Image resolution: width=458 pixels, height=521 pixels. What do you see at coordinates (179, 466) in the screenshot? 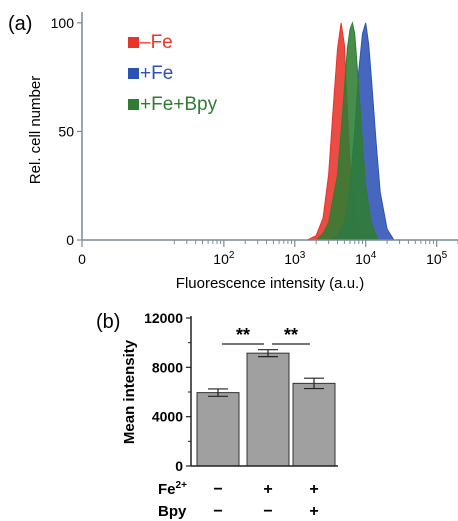
I see `y-tick-label-b-0: 0` at bounding box center [179, 466].